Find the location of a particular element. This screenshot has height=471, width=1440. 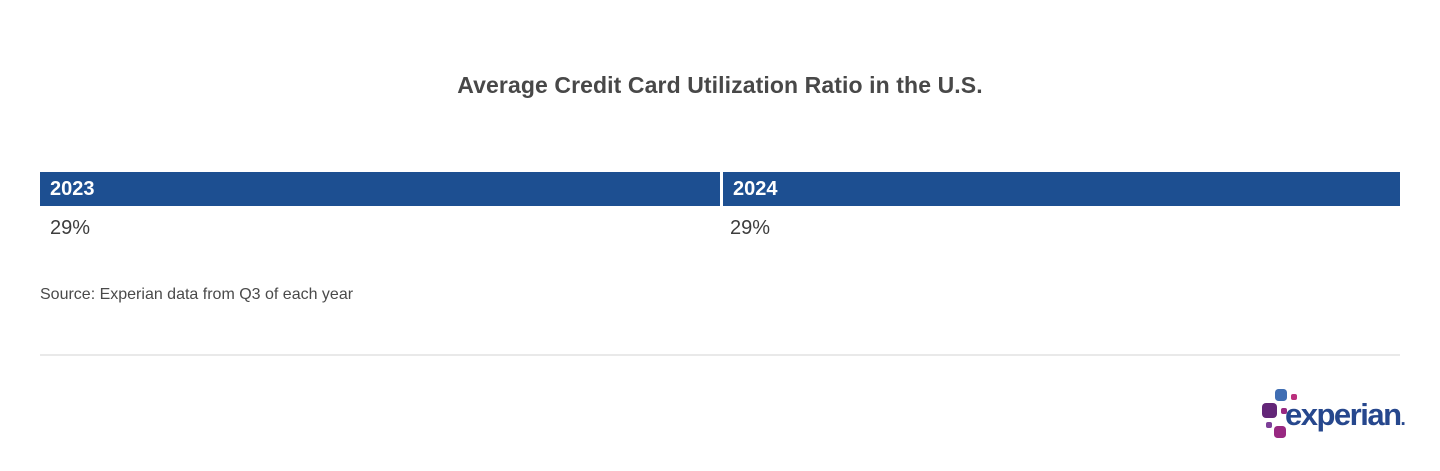

table-header-row: 2023 2024 is located at coordinates (720, 189).